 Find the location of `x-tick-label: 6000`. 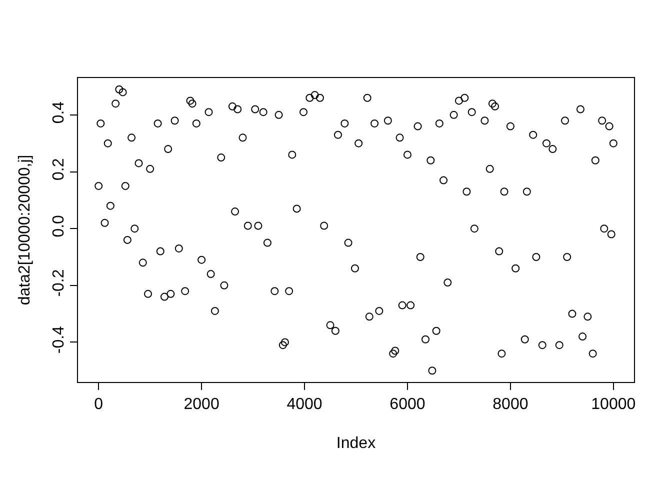

x-tick-label: 6000 is located at coordinates (408, 405).